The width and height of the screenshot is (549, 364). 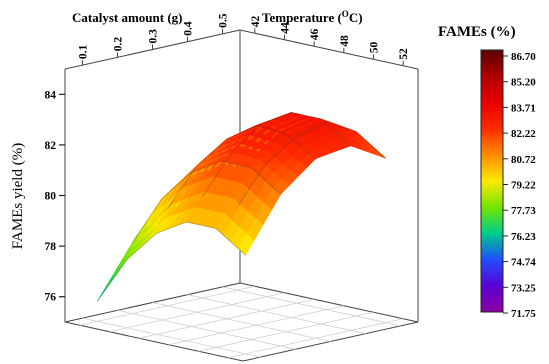 What do you see at coordinates (51, 298) in the screenshot?
I see `yield-tick-label: 76` at bounding box center [51, 298].